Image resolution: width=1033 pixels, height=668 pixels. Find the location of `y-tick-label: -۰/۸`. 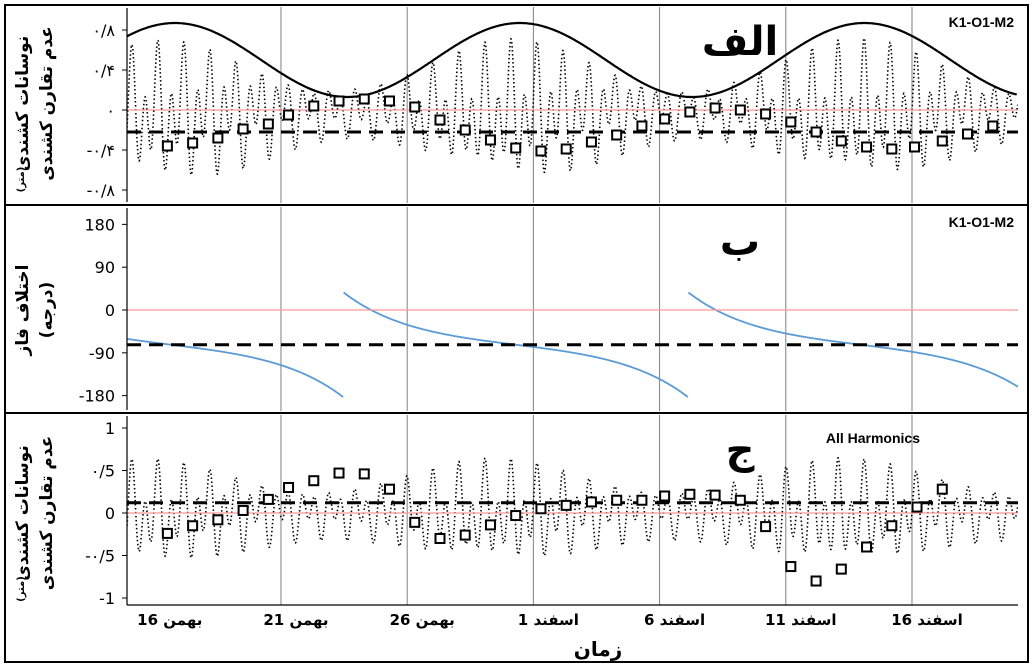

y-tick-label: -۰/۸ is located at coordinates (101, 190).